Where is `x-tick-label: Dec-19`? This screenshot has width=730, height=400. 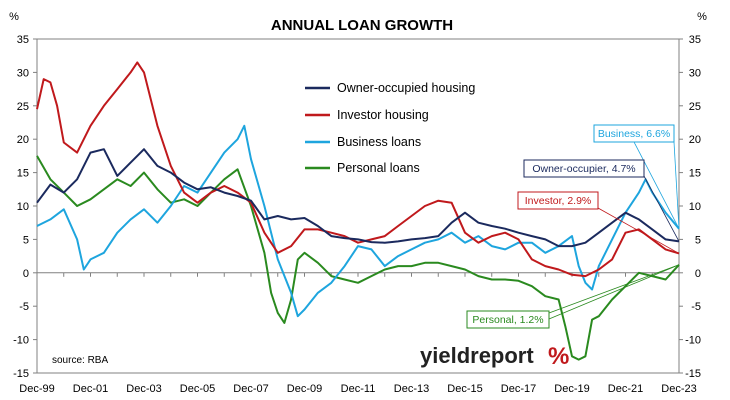
x-tick-label: Dec-19 is located at coordinates (571, 389).